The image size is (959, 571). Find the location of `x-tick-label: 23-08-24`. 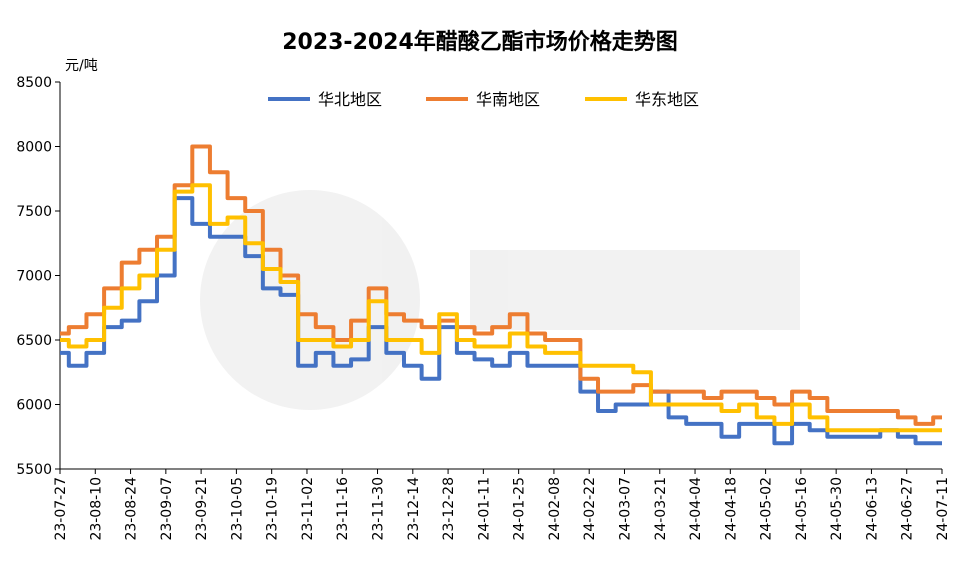

x-tick-label: 23-08-24 is located at coordinates (132, 509).